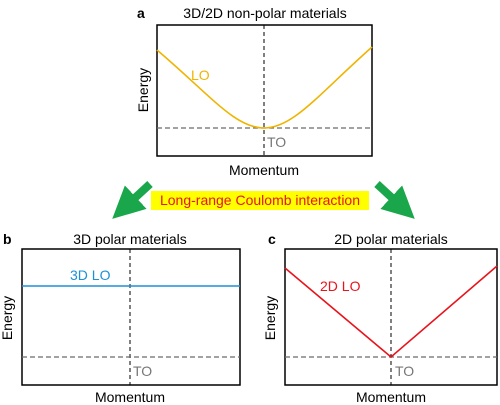 This screenshot has height=405, width=500. What do you see at coordinates (394, 200) in the screenshot?
I see `right-arrow-icon` at bounding box center [394, 200].